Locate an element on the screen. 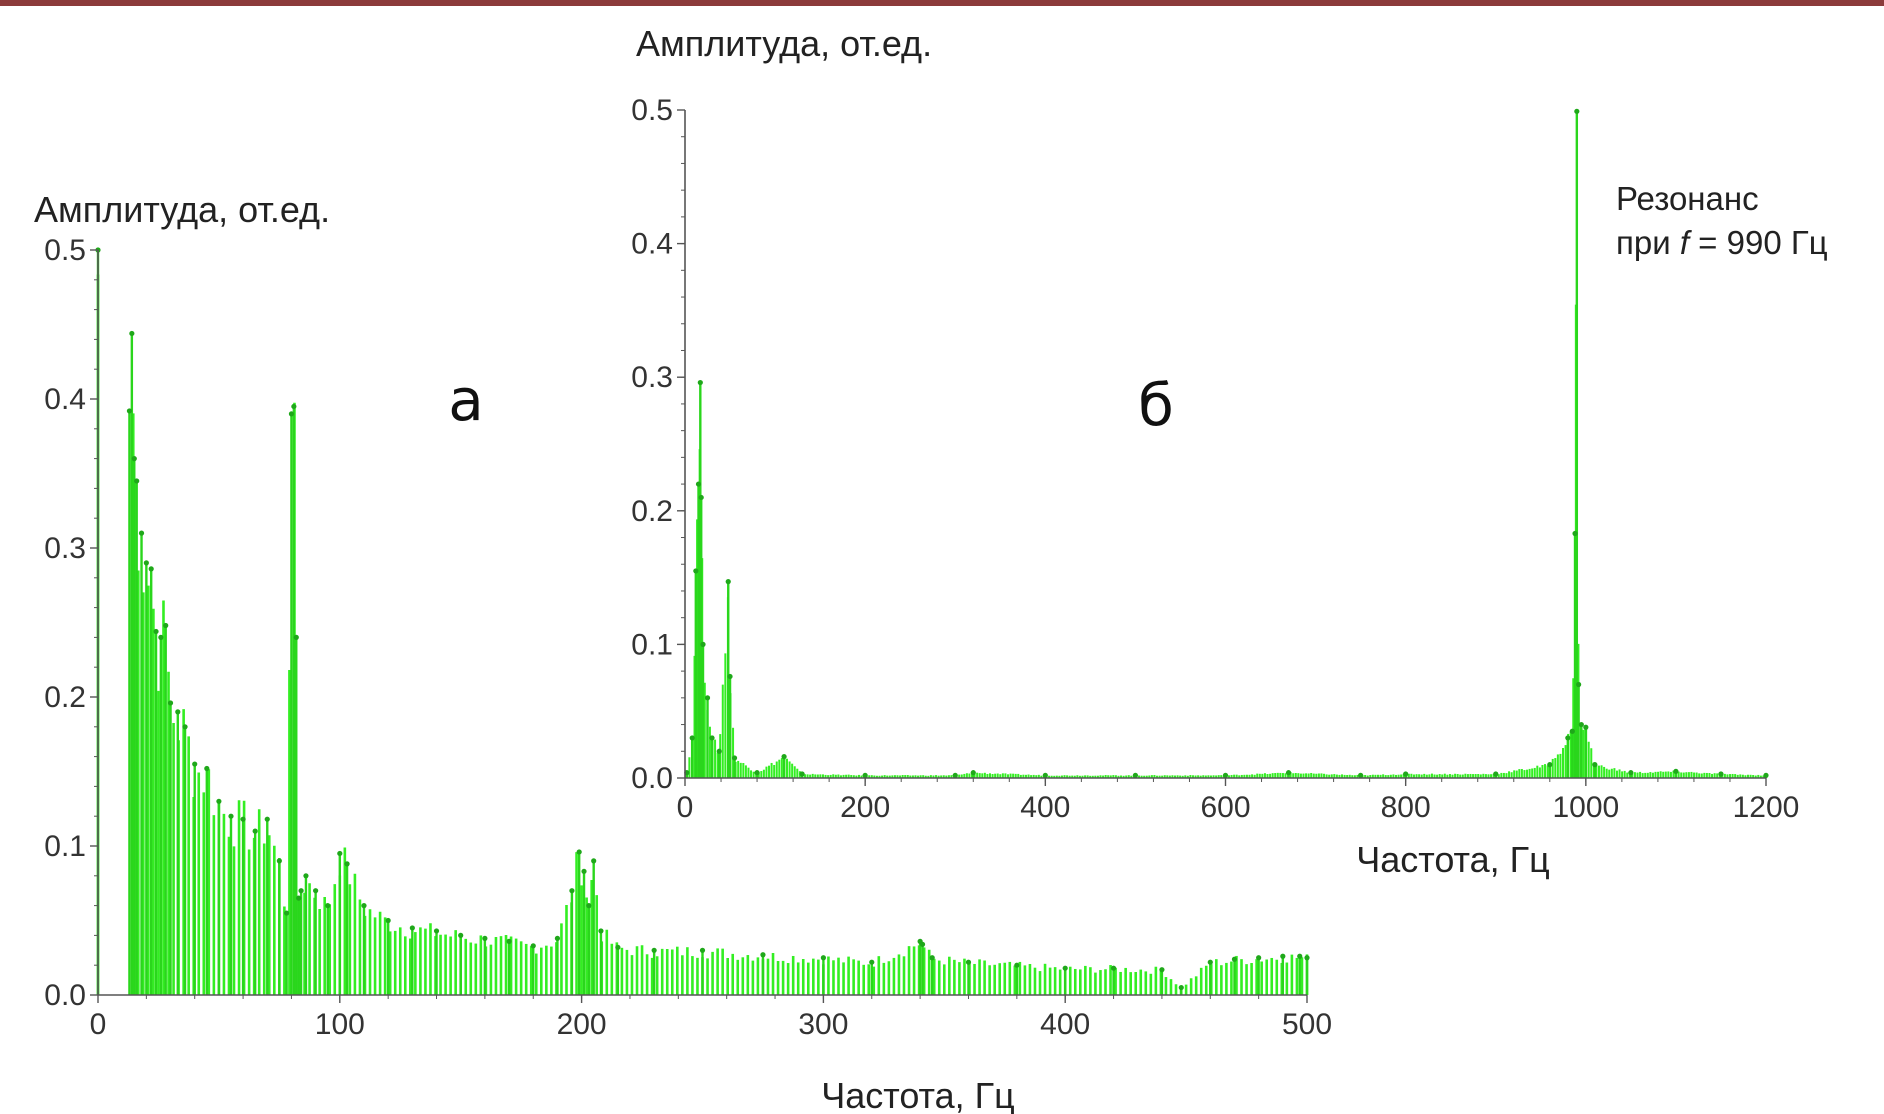  chart-b-y-tick-label: 0.1 is located at coordinates (652, 644).